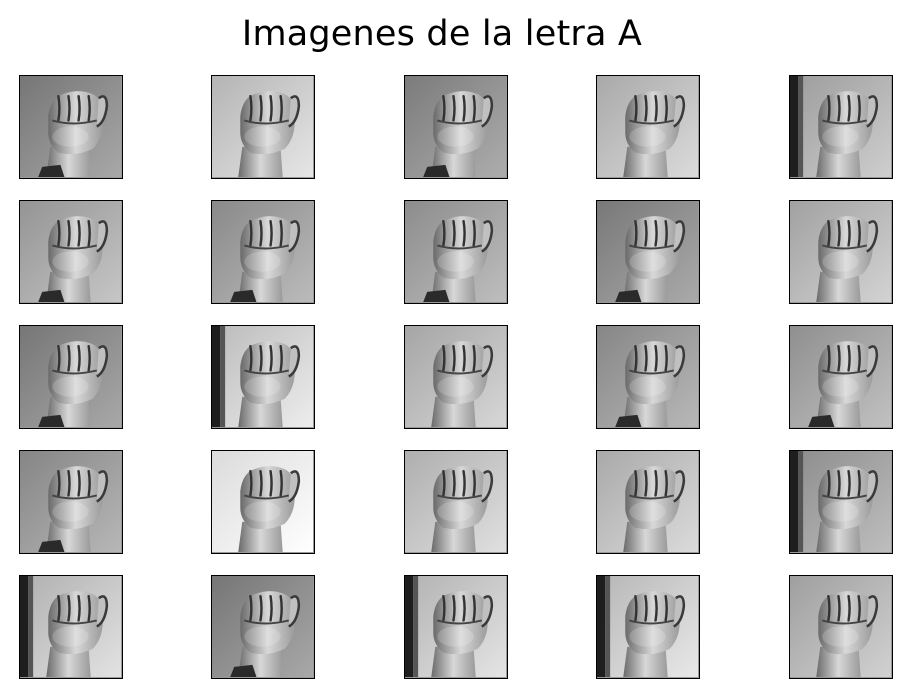  I want to click on figure-title: Imagenes de la letra A, so click(442, 34).